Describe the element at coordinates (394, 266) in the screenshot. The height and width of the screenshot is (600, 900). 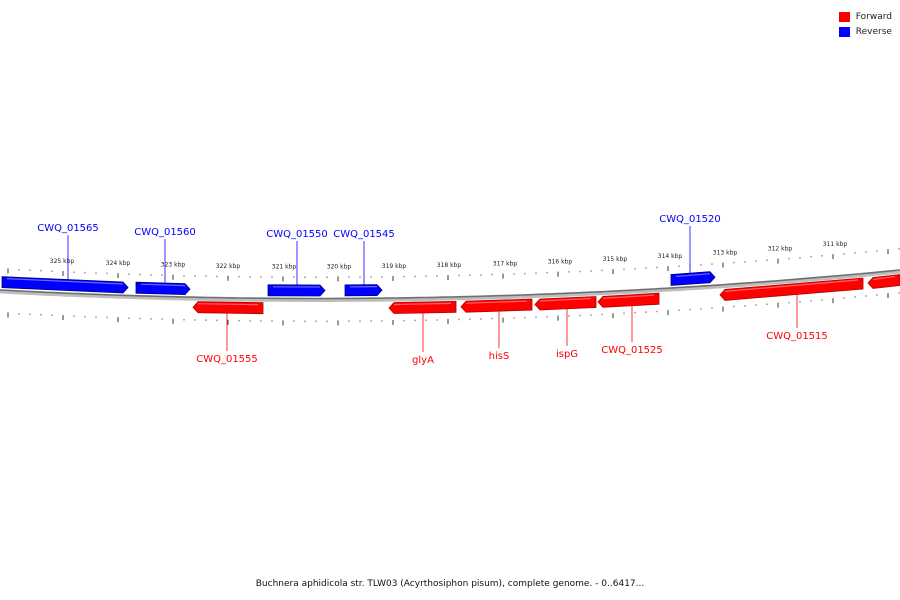
I see `kbp-tick-label: 319 kbp` at that location.